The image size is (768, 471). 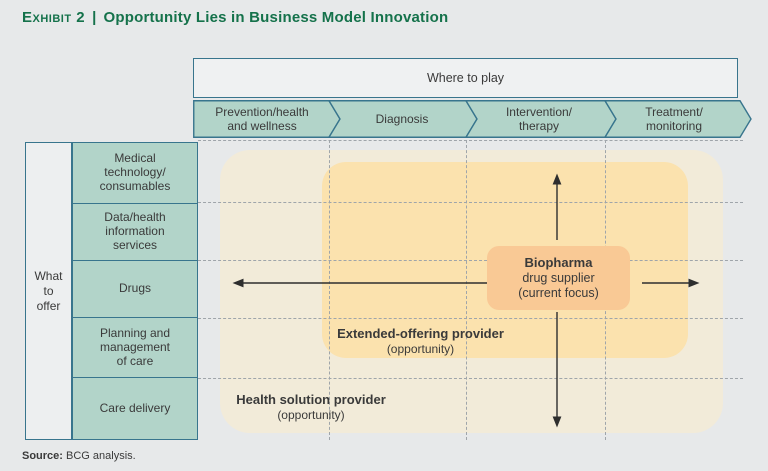 I want to click on source-label: Source:, so click(x=42, y=456).